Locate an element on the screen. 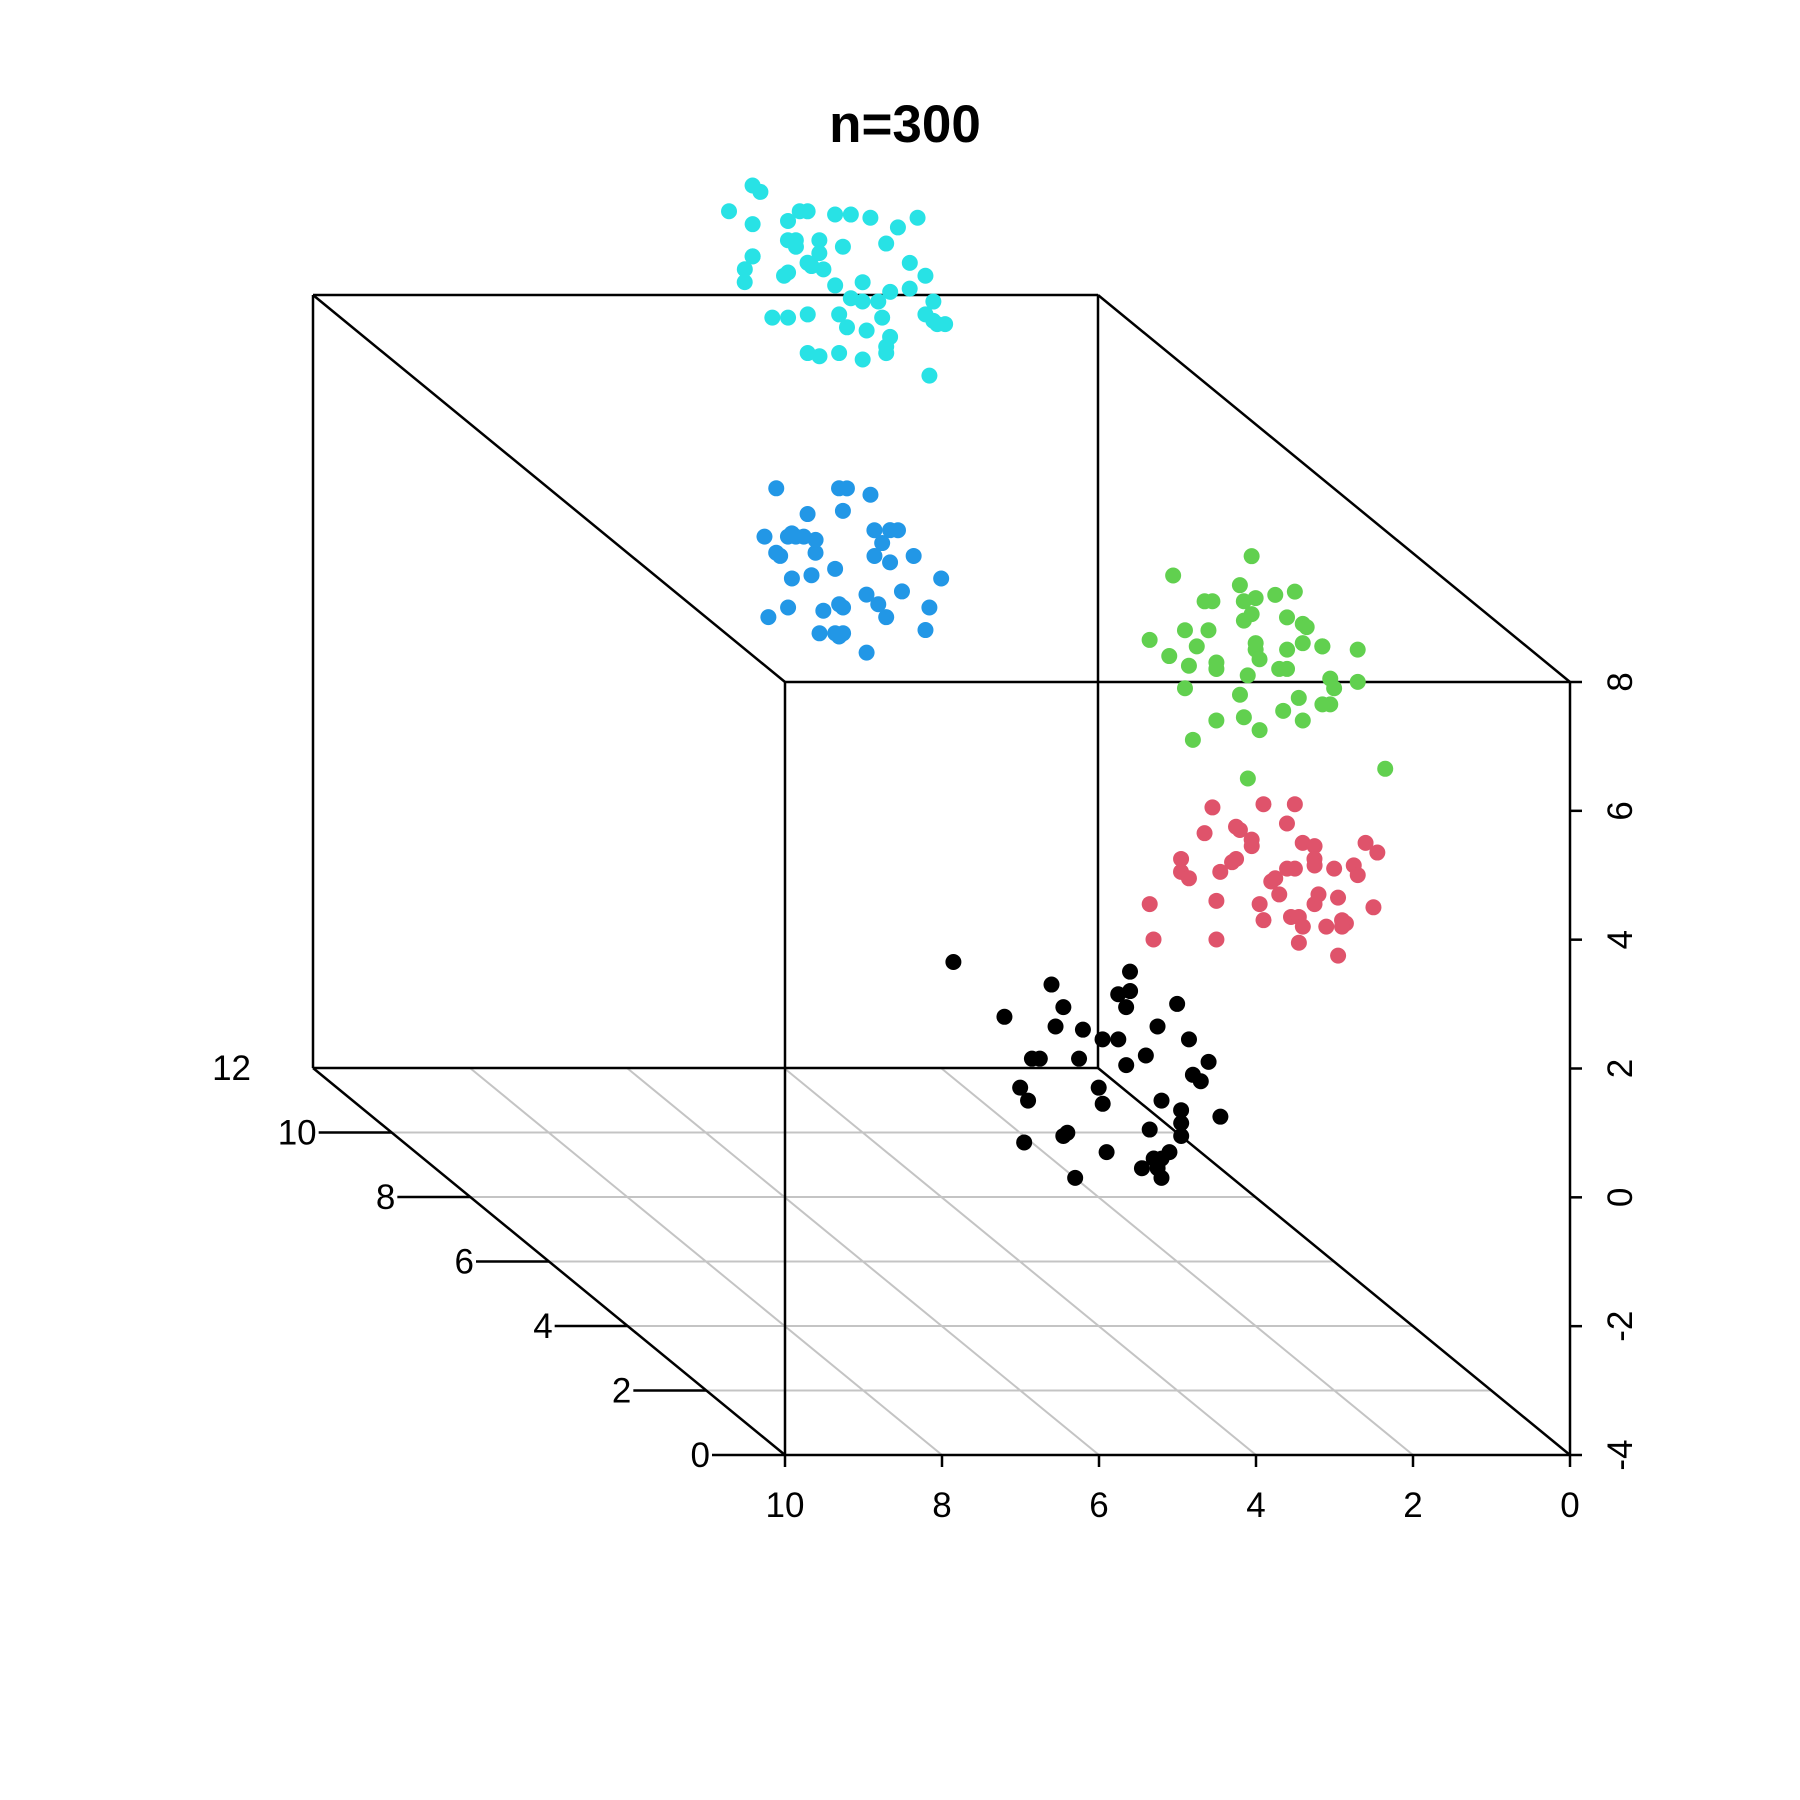 The image size is (1800, 1800). z-axis-tick-label: 8 is located at coordinates (1620, 681).